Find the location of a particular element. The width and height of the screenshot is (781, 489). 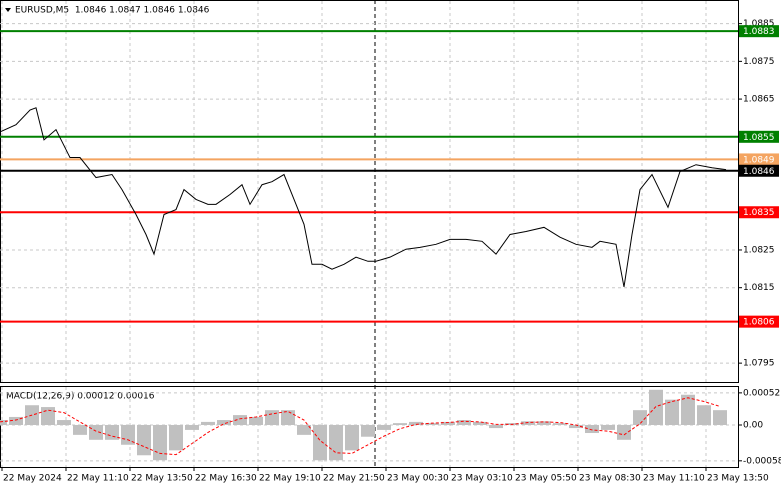

y-tick-label: 0.00052 is located at coordinates (761, 393).